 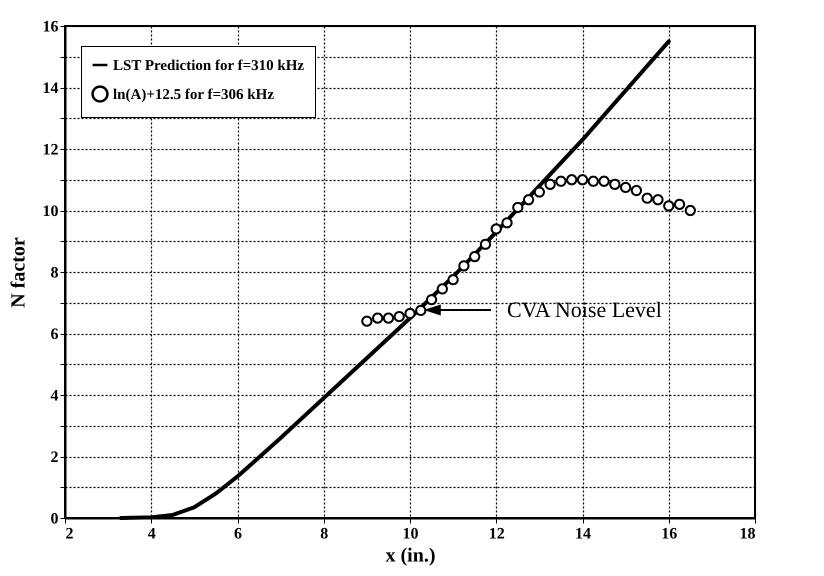 What do you see at coordinates (238, 534) in the screenshot?
I see `x-tick-label: 6` at bounding box center [238, 534].